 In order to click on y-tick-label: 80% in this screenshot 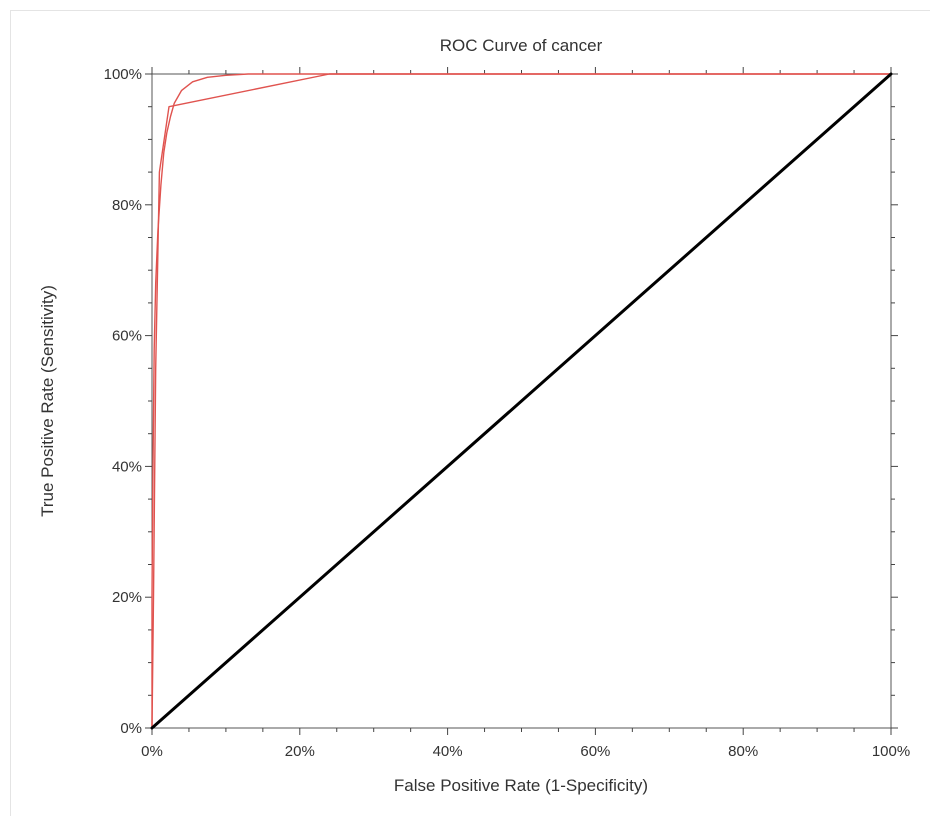, I will do `click(127, 205)`.